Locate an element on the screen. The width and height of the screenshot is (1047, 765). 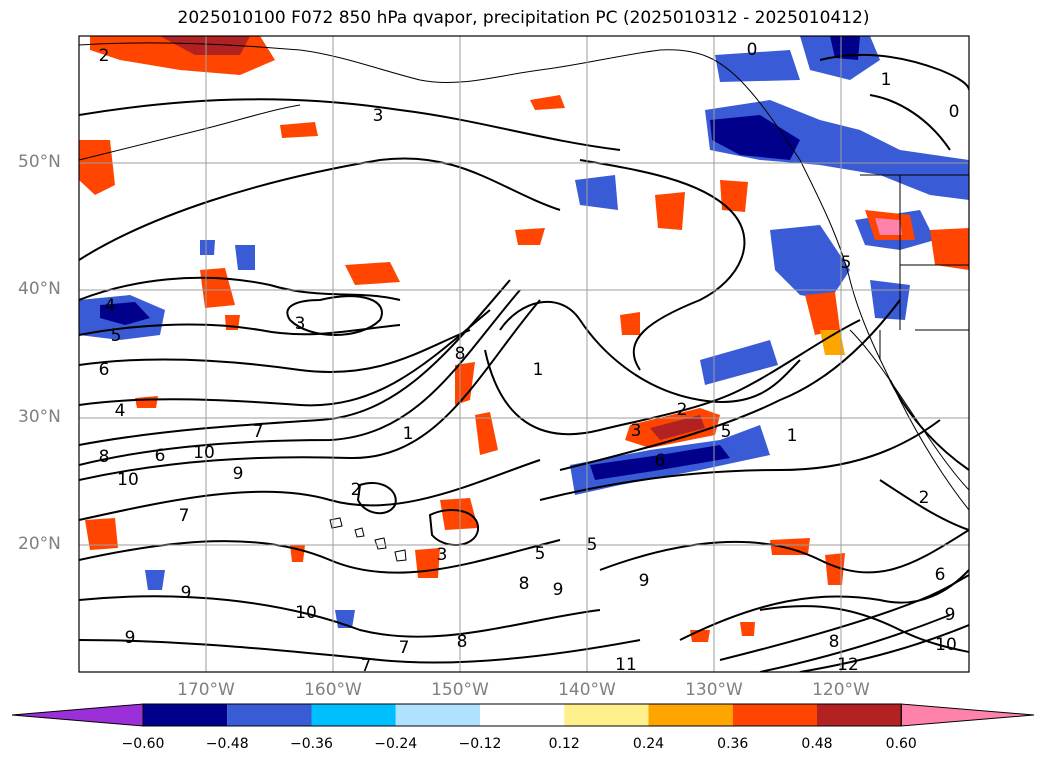
lat-label-20n: 20°N is located at coordinates (39, 544).